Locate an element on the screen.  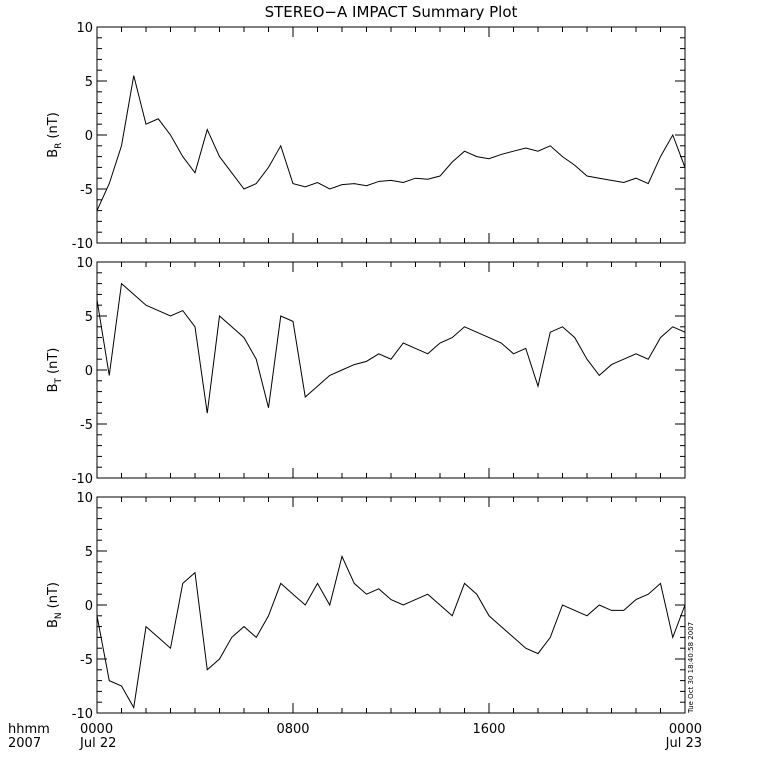
x-tick-label: 0800 is located at coordinates (292, 729).